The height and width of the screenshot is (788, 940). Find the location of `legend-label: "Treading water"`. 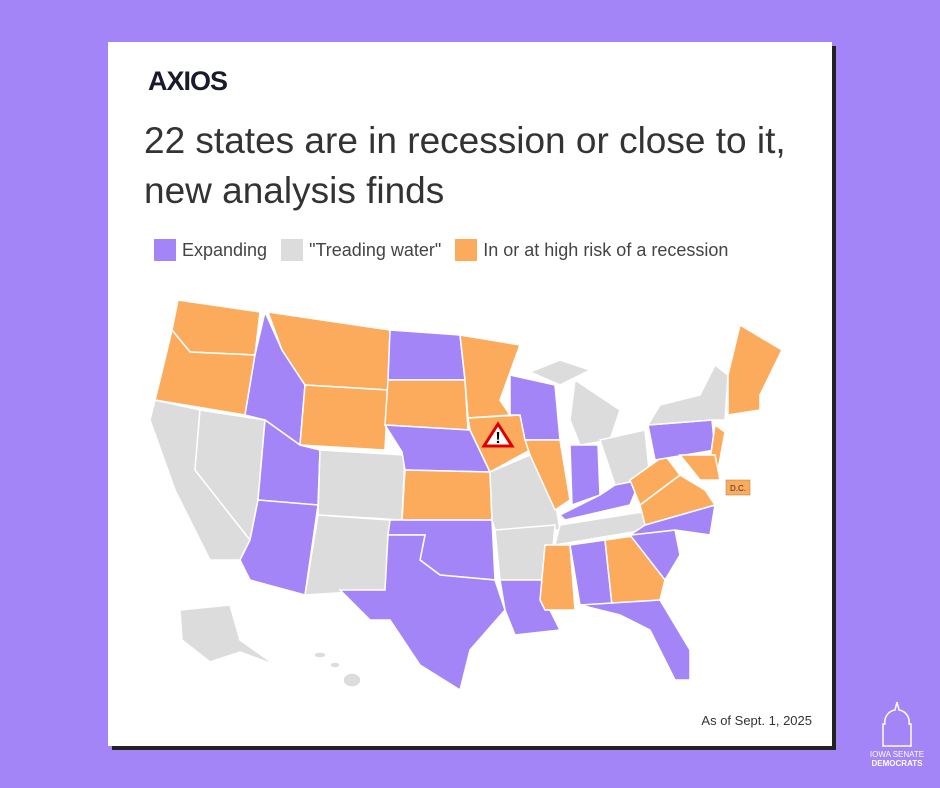

legend-label: "Treading water" is located at coordinates (375, 249).